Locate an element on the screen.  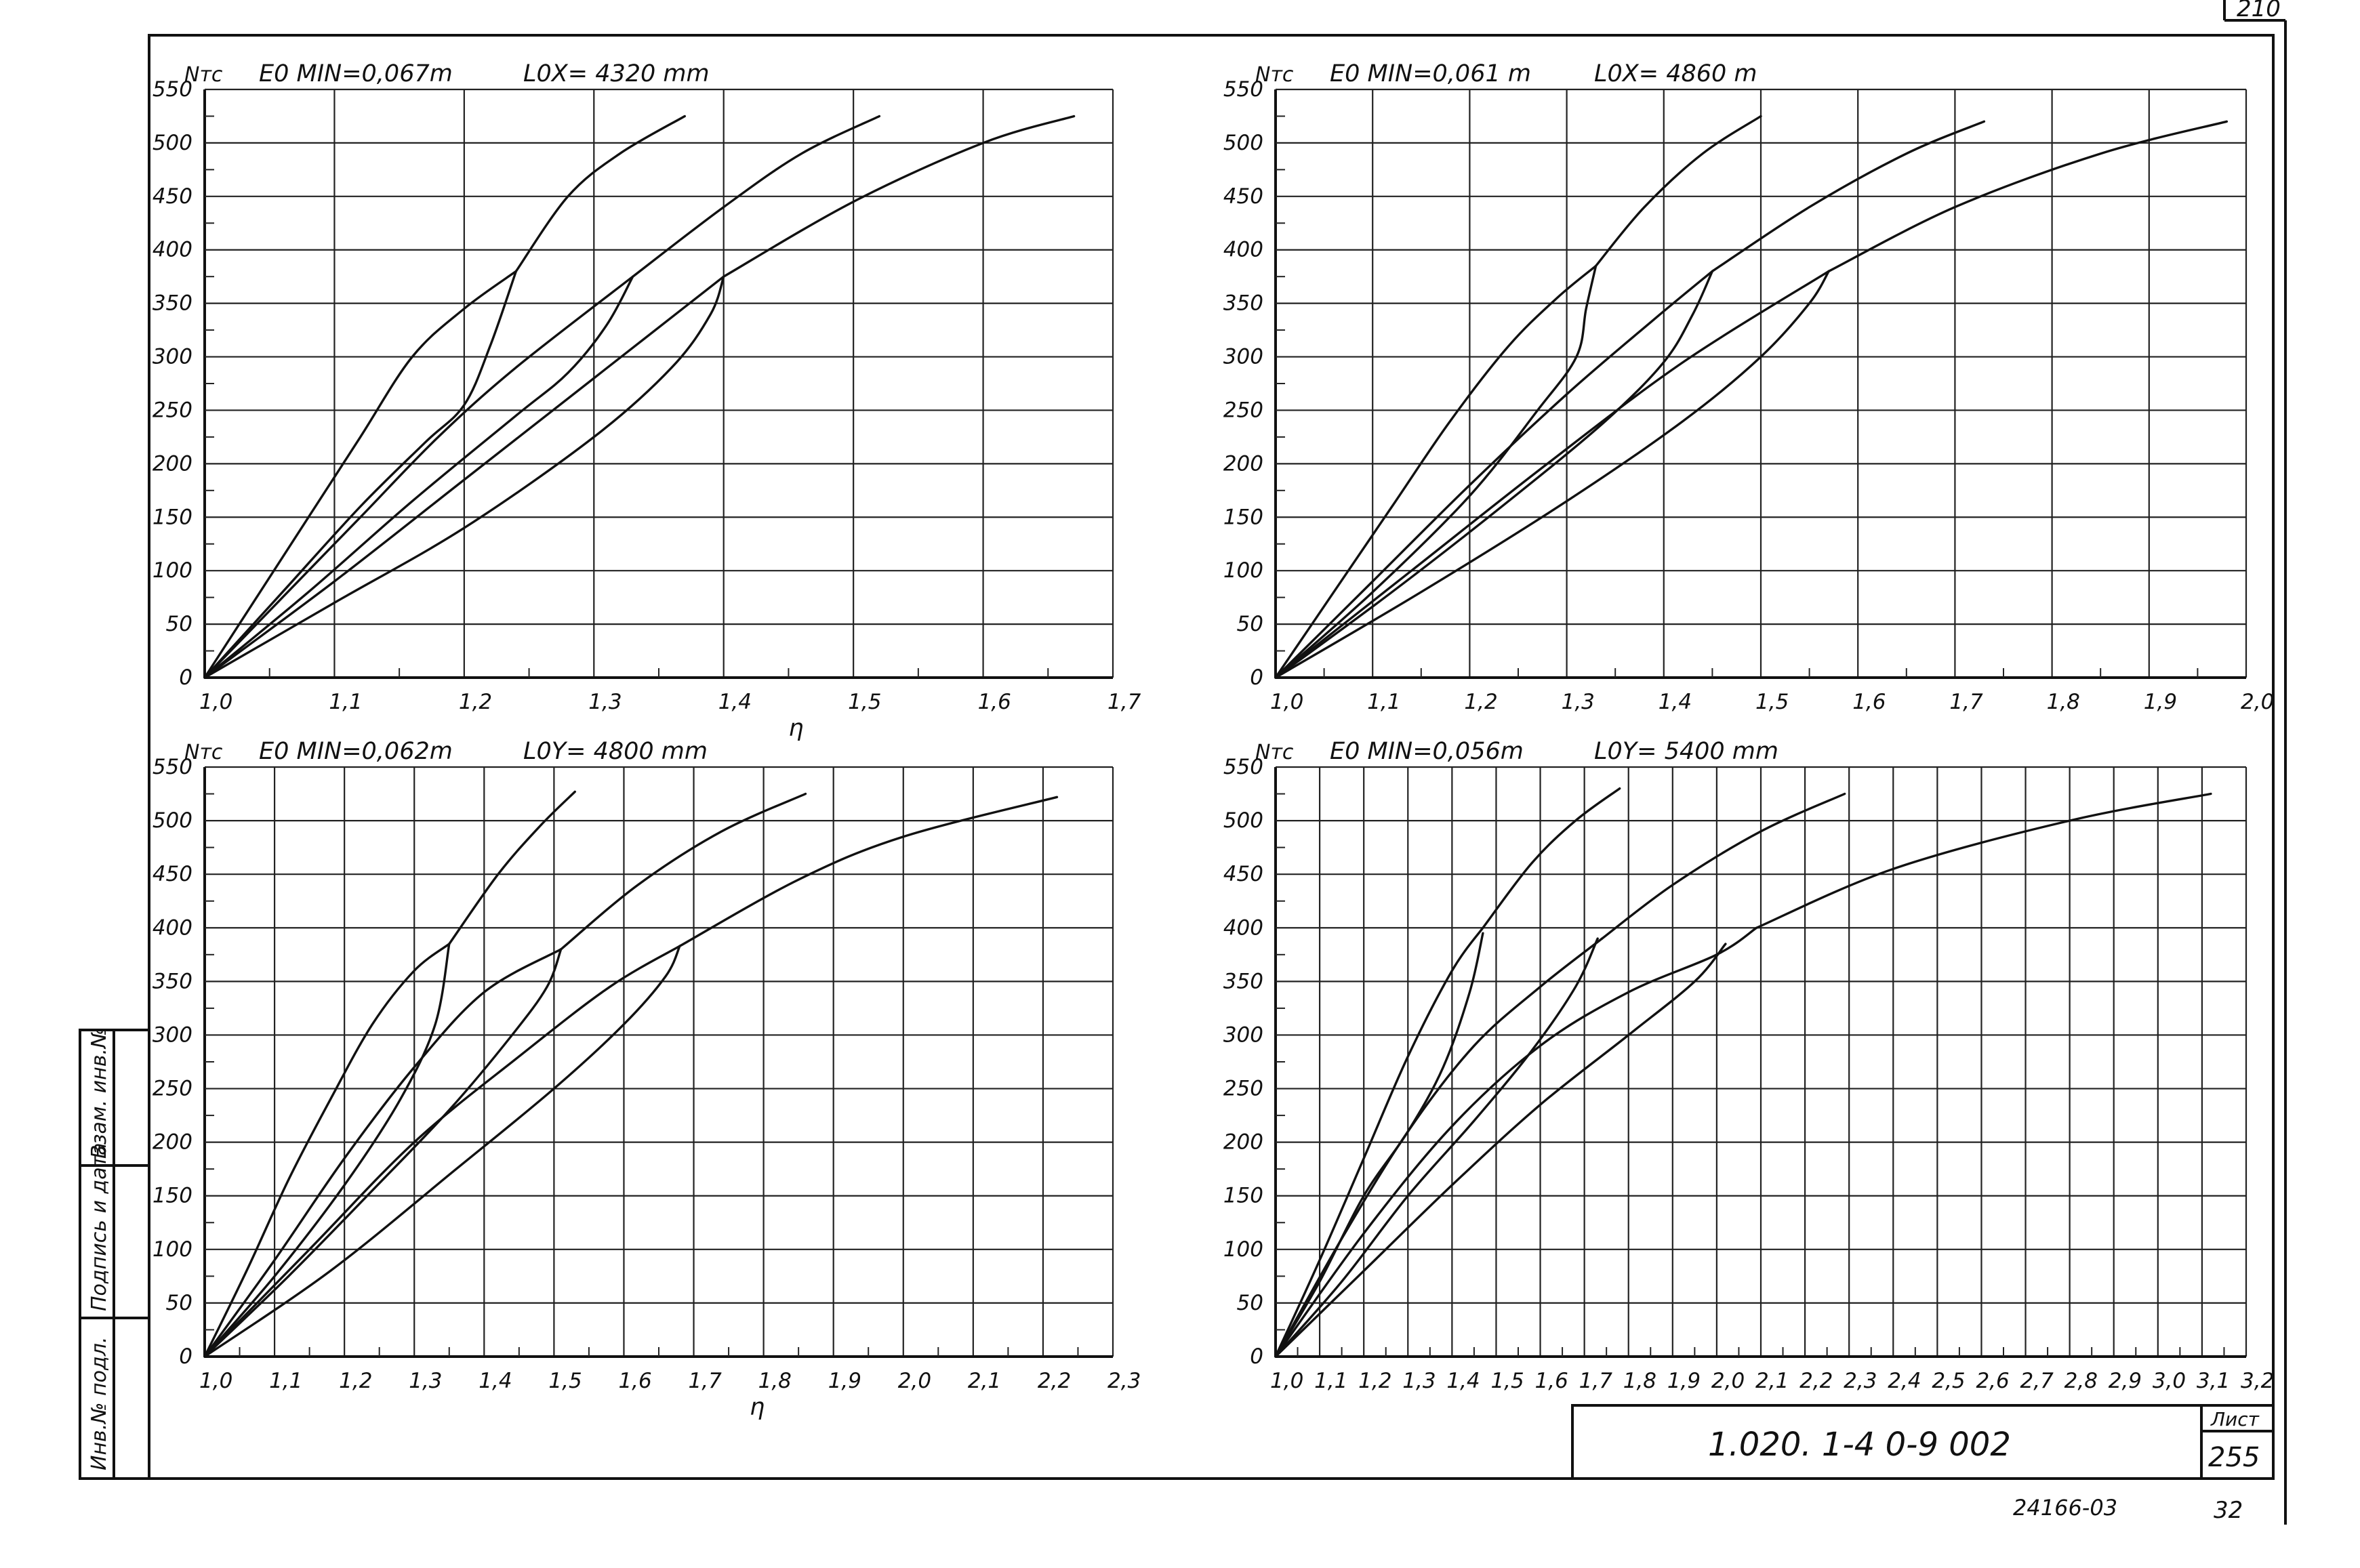
x-axis-label: η is located at coordinates (758, 1407).